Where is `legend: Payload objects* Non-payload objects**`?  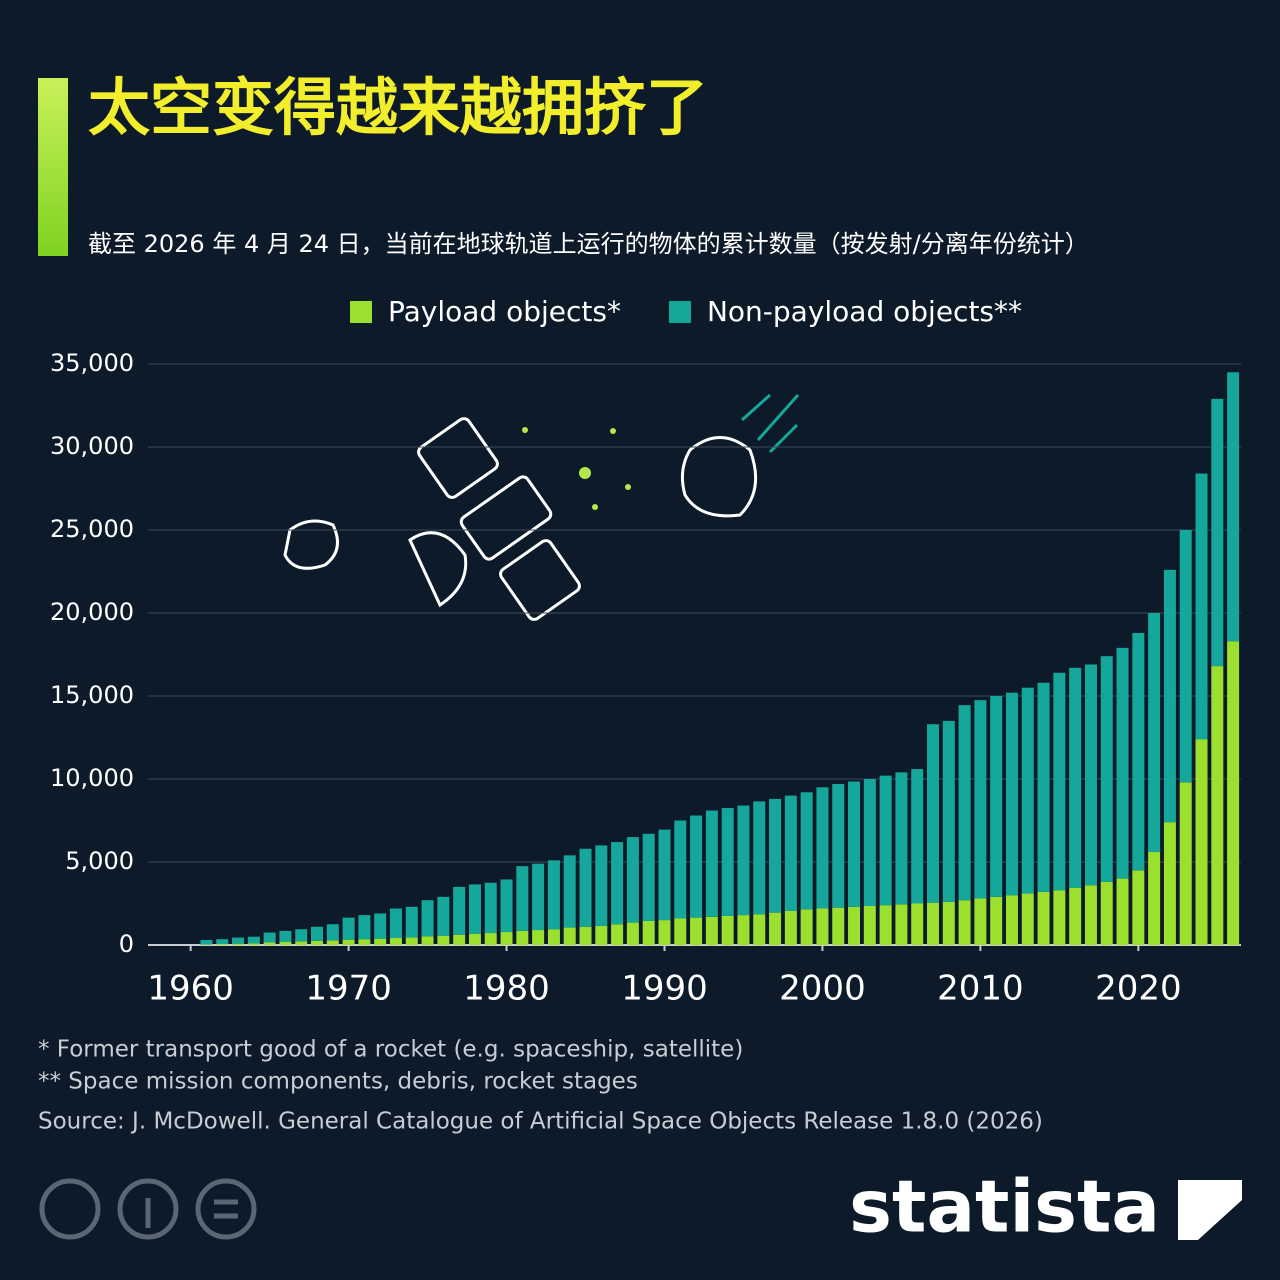
legend: Payload objects* Non-payload objects** is located at coordinates (686, 311).